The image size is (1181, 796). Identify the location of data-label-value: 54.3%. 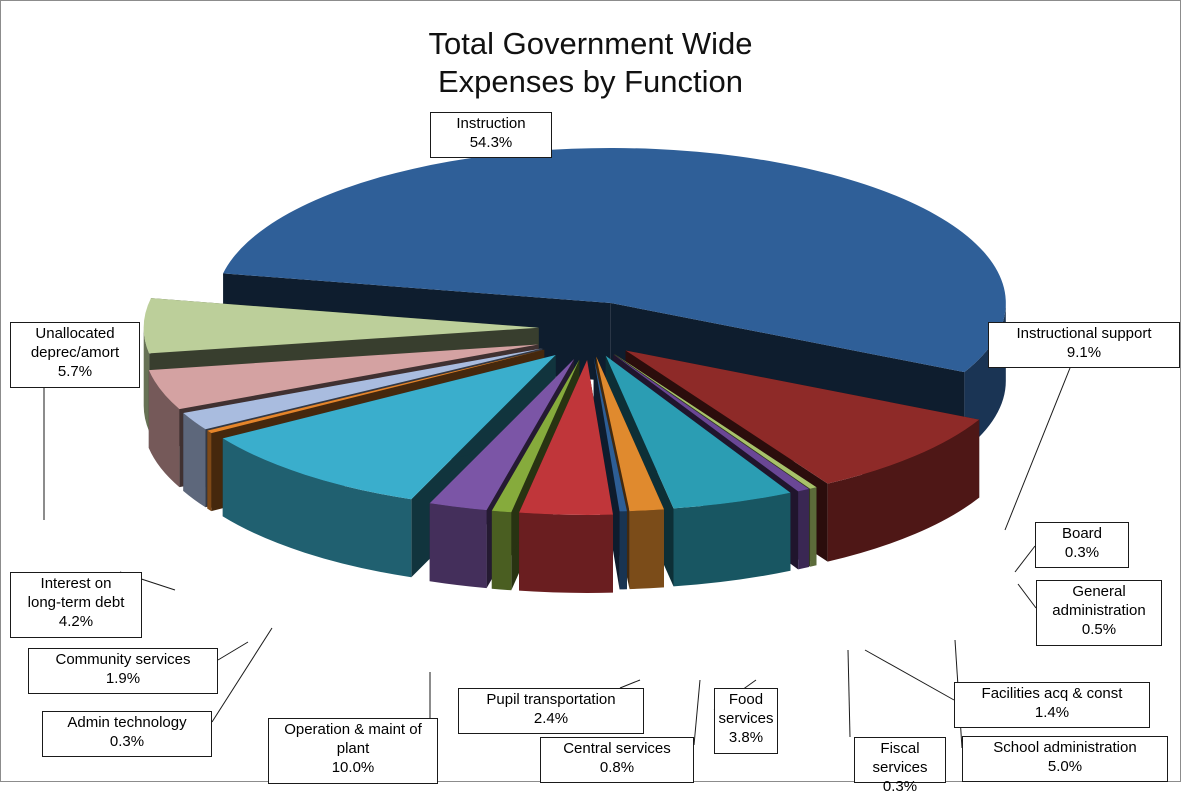
(491, 142).